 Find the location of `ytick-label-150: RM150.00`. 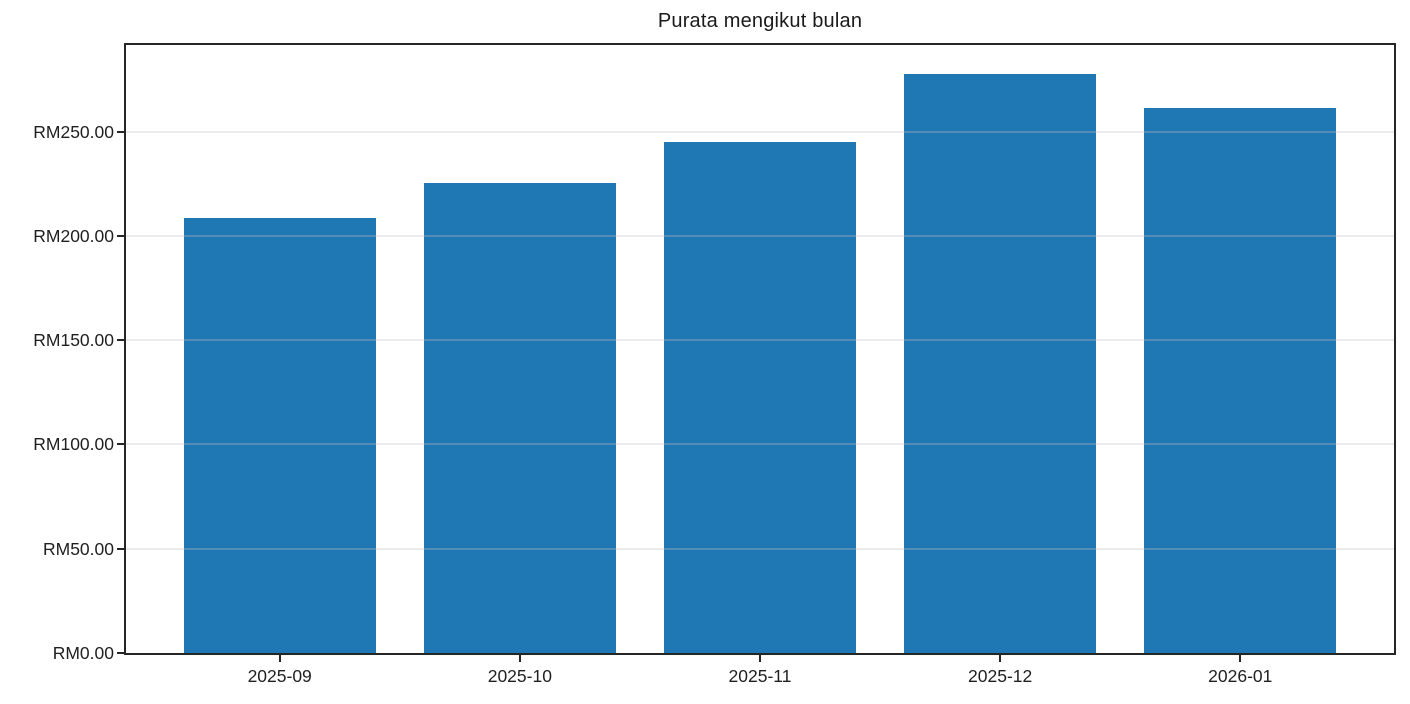

ytick-label-150: RM150.00 is located at coordinates (73, 340).